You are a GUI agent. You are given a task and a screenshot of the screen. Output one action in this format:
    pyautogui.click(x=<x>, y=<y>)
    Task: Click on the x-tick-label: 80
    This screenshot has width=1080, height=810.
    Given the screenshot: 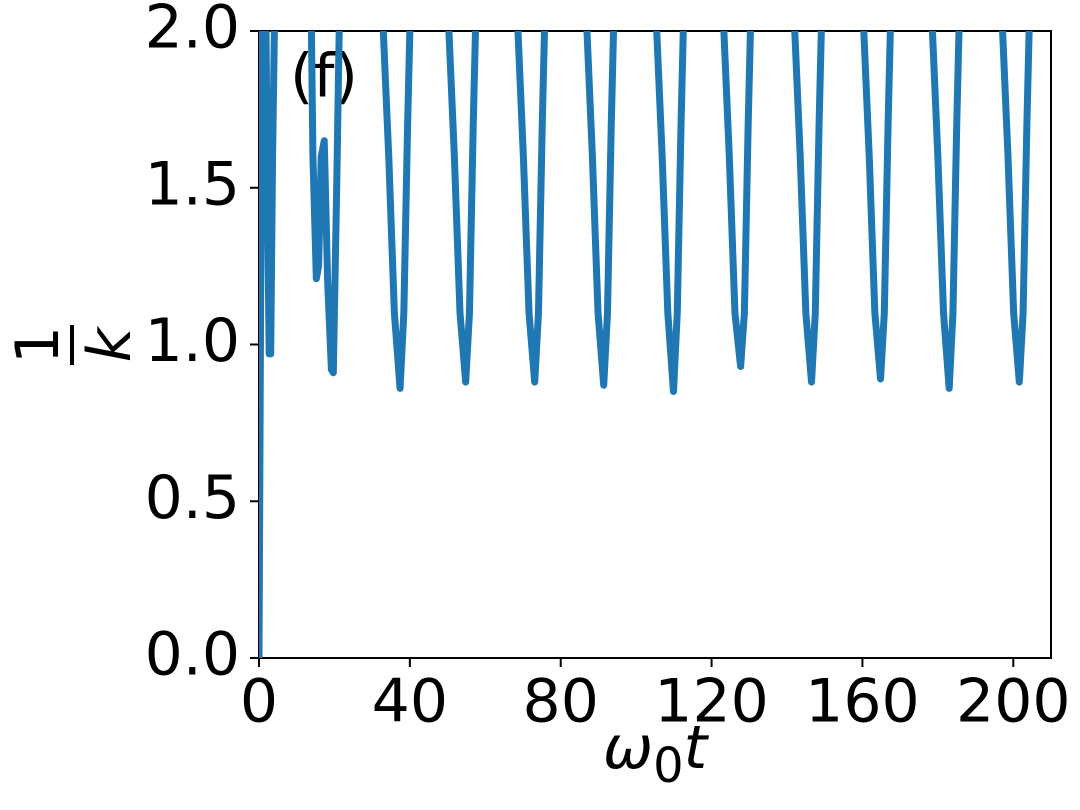 What is the action you would take?
    pyautogui.click(x=561, y=702)
    